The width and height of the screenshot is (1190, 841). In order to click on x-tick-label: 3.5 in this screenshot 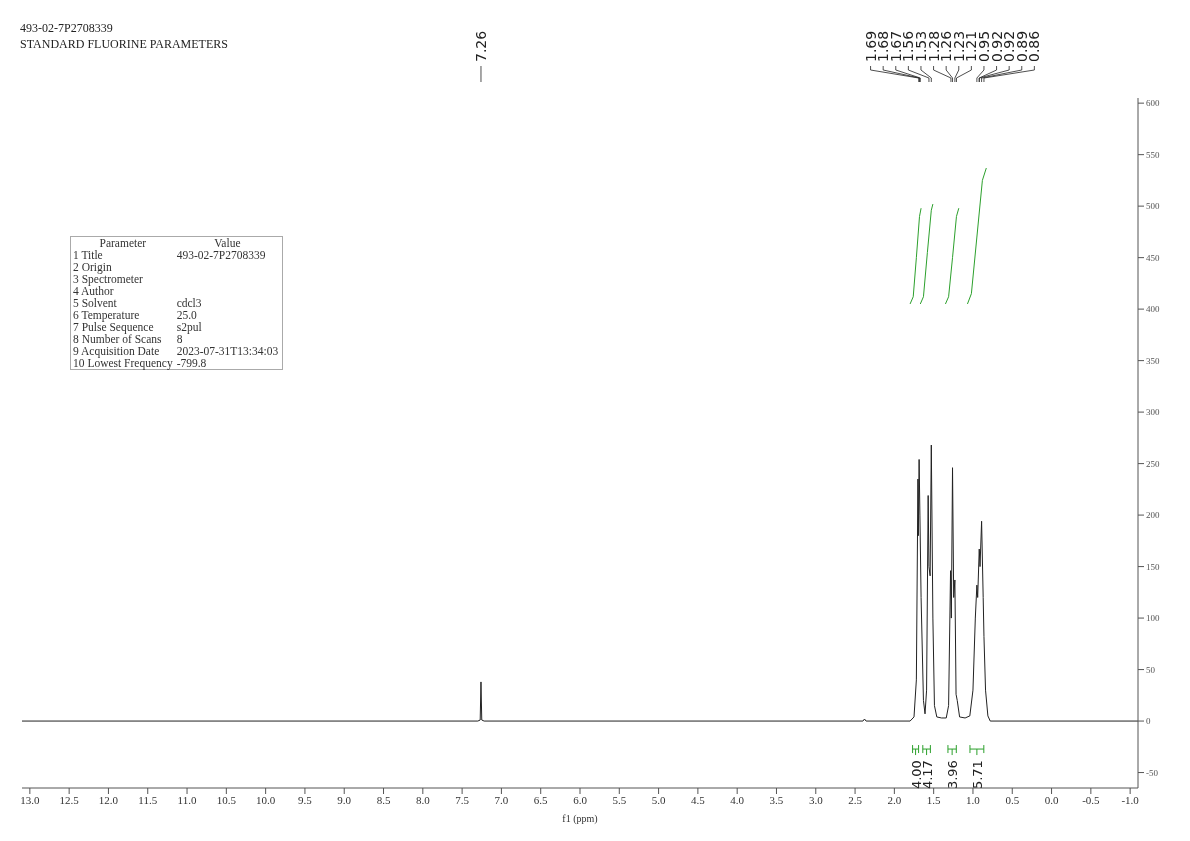, I will do `click(776, 799)`.